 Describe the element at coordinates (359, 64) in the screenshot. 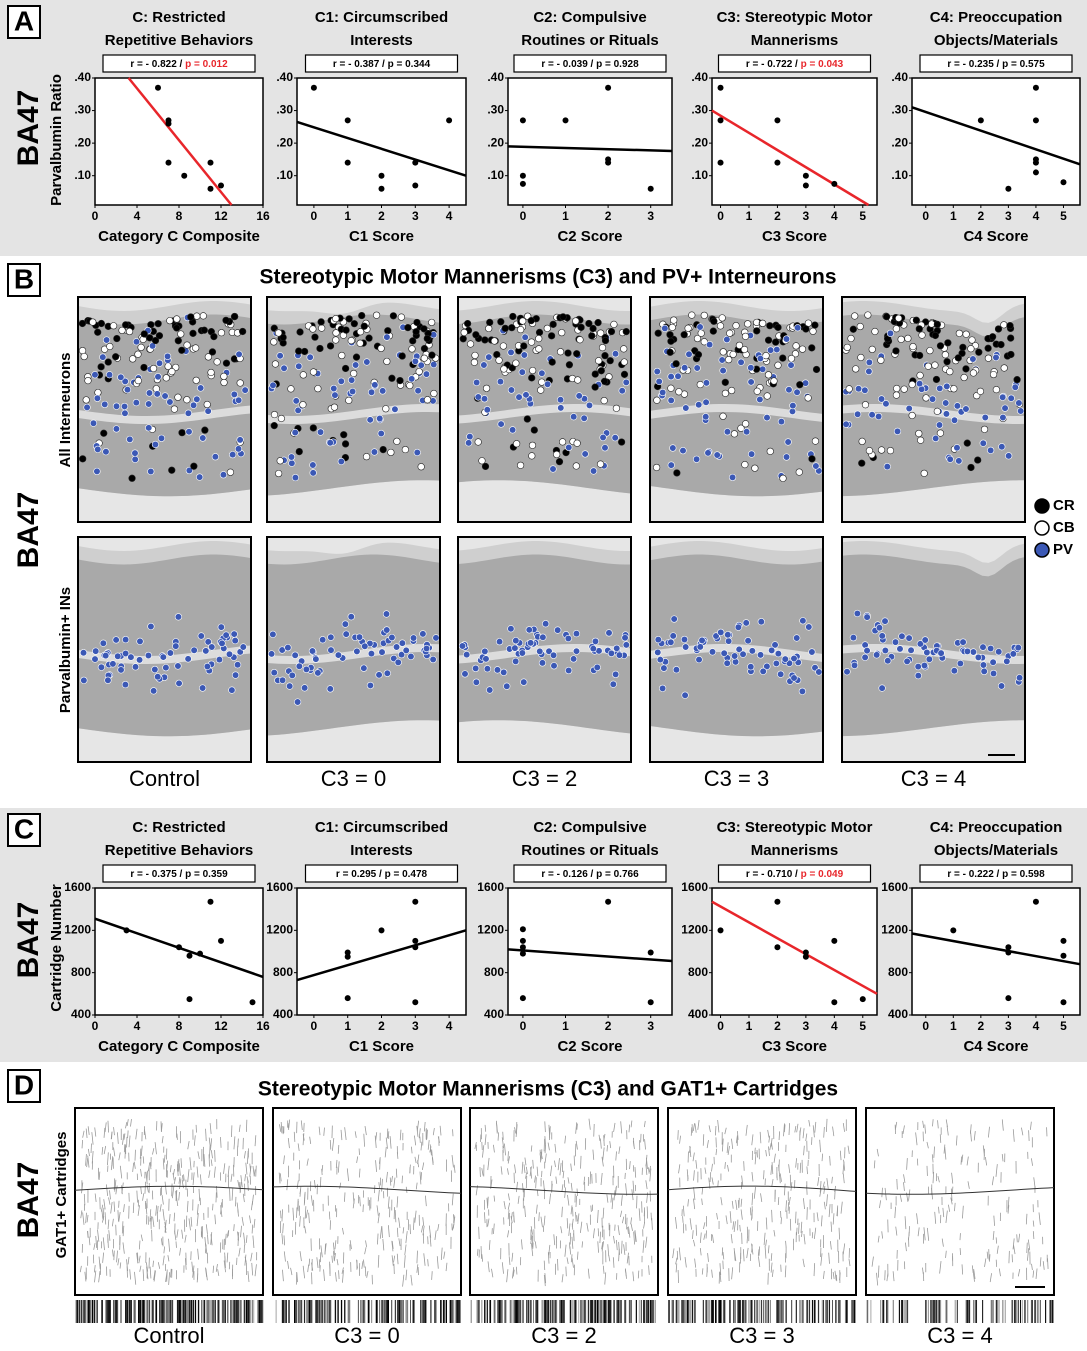

I see `r-value: r = - 0.387 /` at that location.